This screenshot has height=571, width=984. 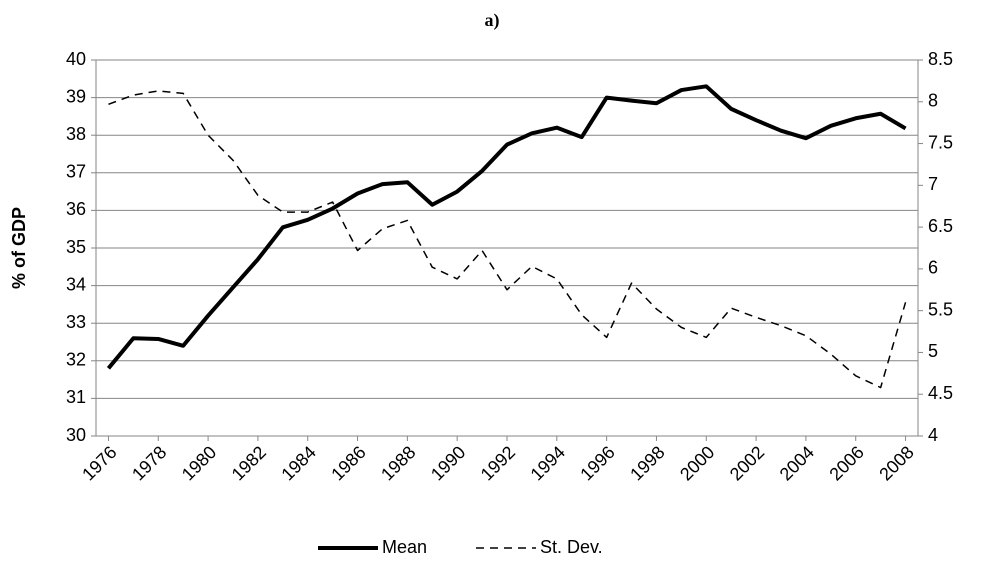 I want to click on x-tick-label: 1996, so click(x=597, y=463).